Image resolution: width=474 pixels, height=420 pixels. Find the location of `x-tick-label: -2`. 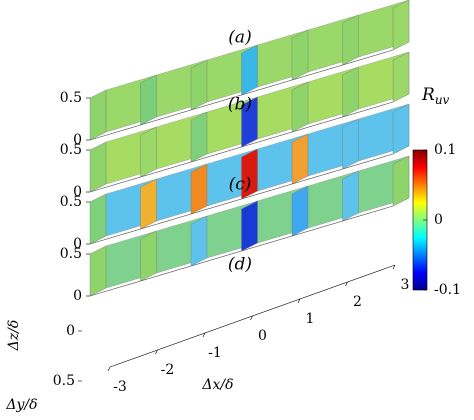

x-tick-label: -2 is located at coordinates (168, 370).